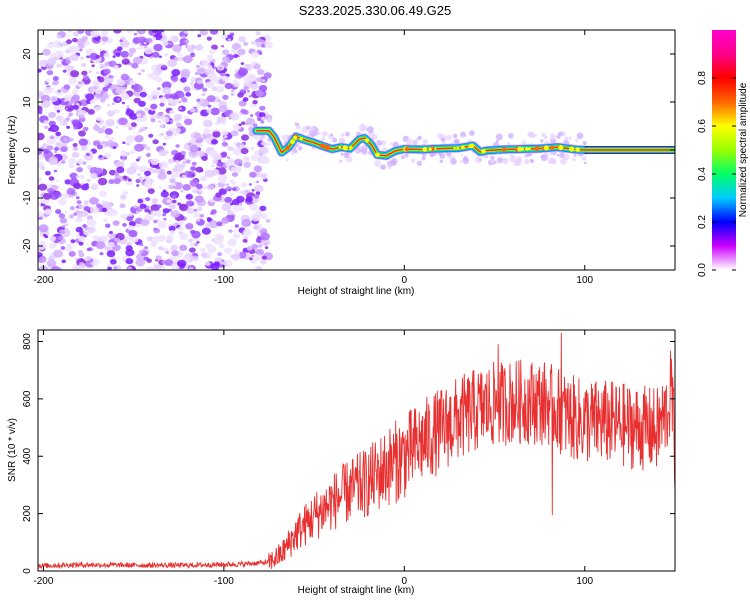 Image resolution: width=750 pixels, height=600 pixels. What do you see at coordinates (572, 149) in the screenshot?
I see `ridge-hotspot` at bounding box center [572, 149].